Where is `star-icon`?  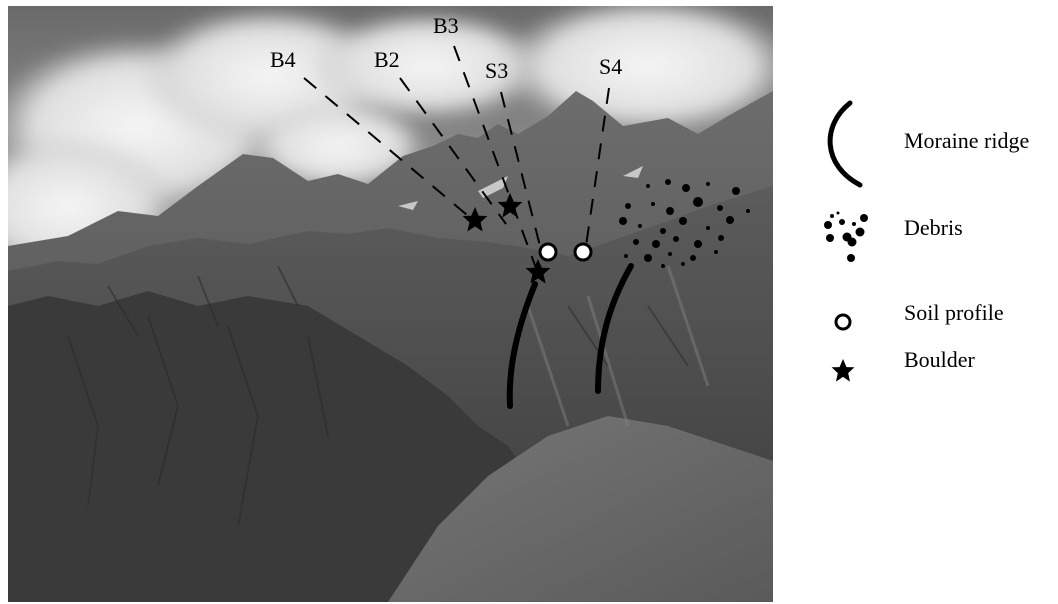
star-icon is located at coordinates (843, 370).